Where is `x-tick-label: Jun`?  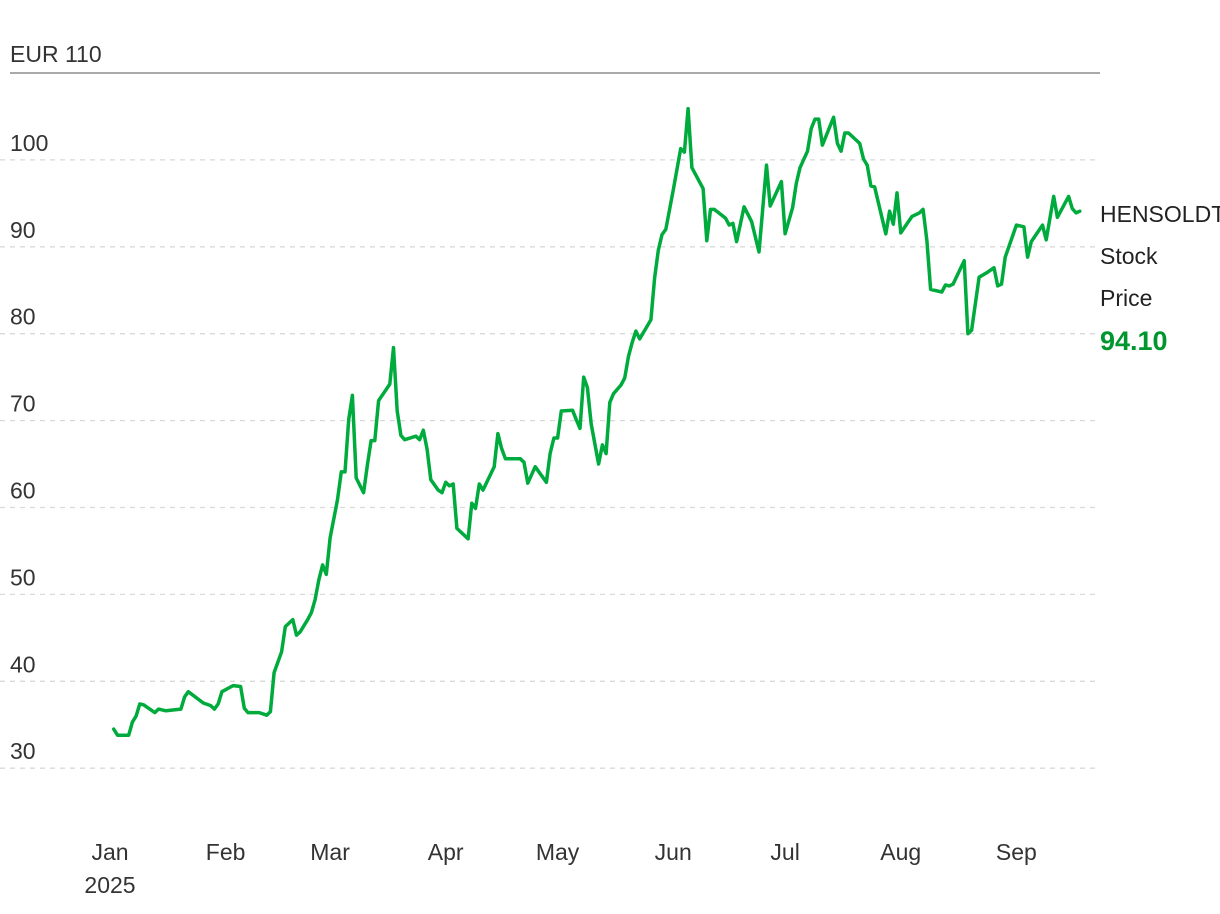
x-tick-label: Jun is located at coordinates (673, 852).